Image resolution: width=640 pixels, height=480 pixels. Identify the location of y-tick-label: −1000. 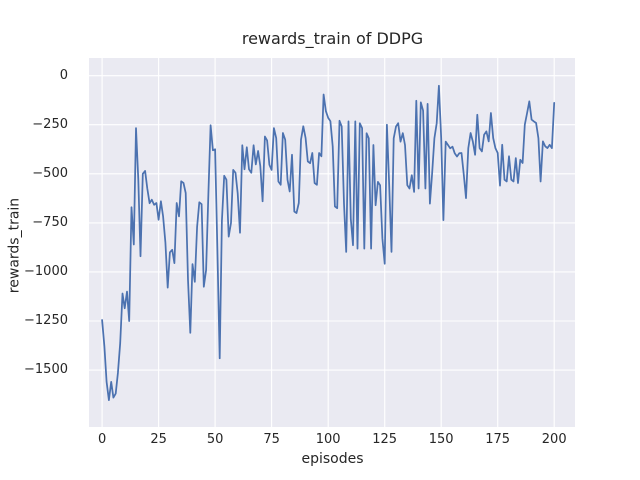
(46, 271).